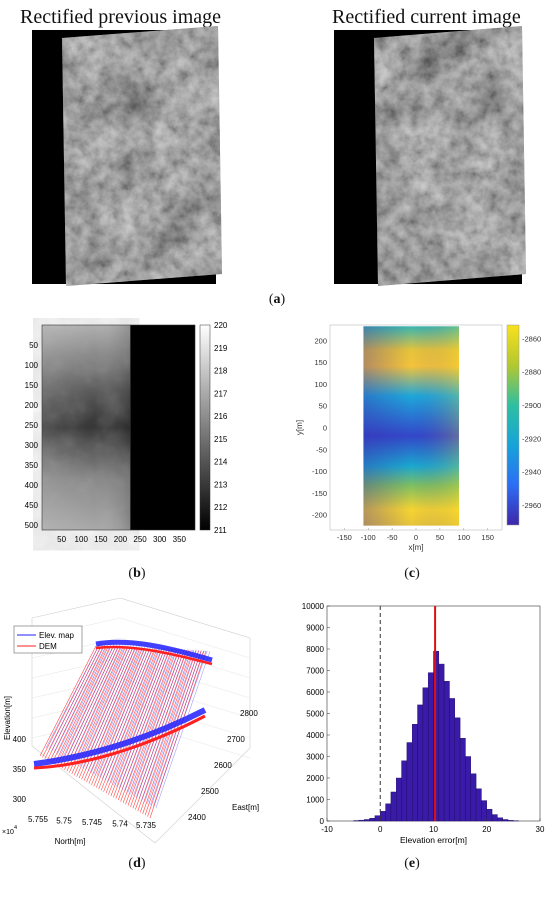 Image resolution: width=550 pixels, height=907 pixels. Describe the element at coordinates (140, 539) in the screenshot. I see `b-x-tick: 250` at that location.